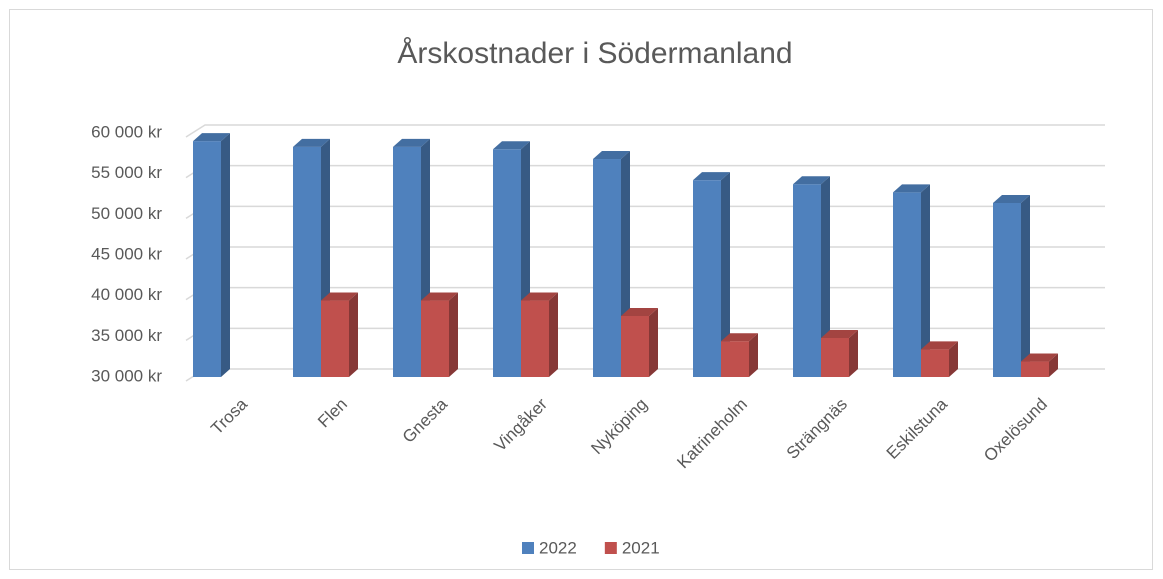  What do you see at coordinates (594, 53) in the screenshot?
I see `chart-title: Årskostnader i Södermanland` at bounding box center [594, 53].